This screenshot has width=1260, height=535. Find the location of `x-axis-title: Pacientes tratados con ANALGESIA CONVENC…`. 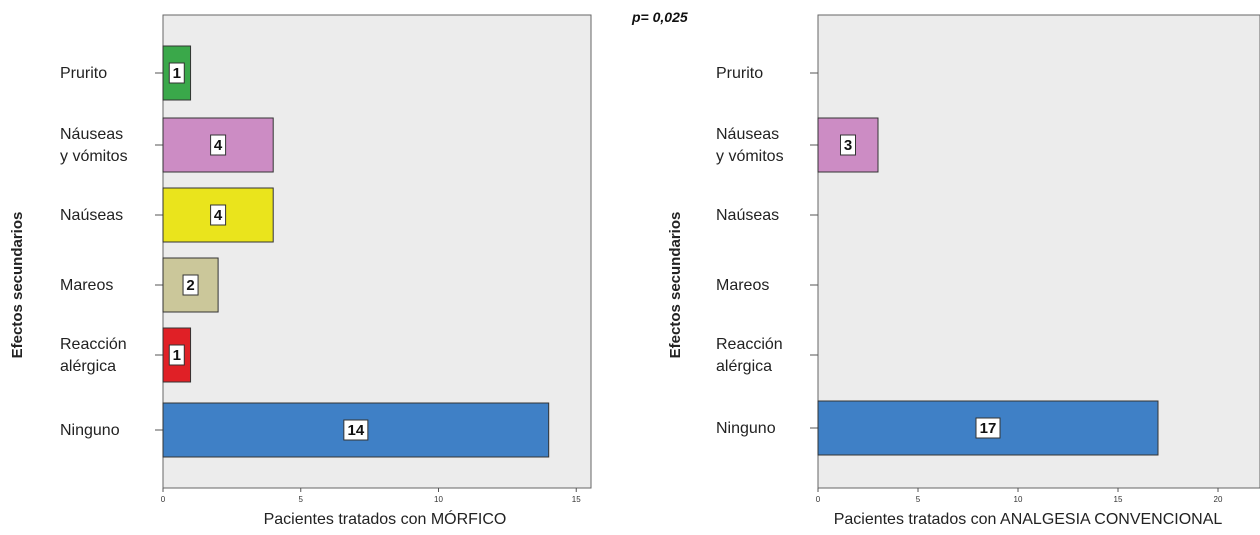

x-axis-title: Pacientes tratados con ANALGESIA CONVENC… is located at coordinates (1028, 519).